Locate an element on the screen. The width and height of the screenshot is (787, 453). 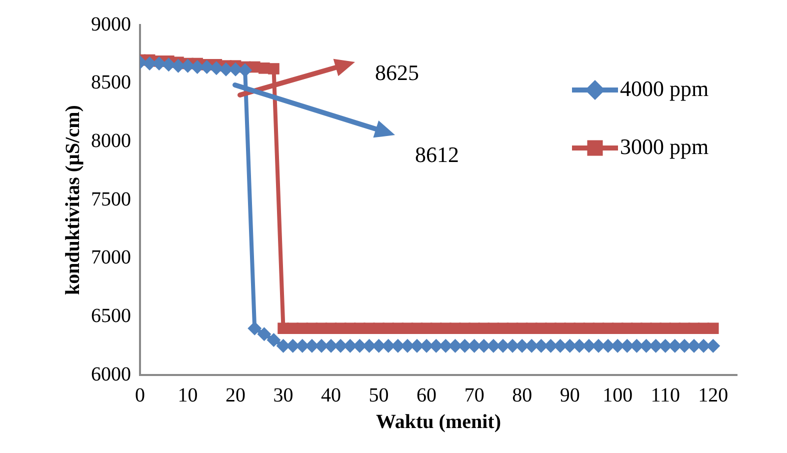
x-tick-label: 100 is located at coordinates (617, 395).